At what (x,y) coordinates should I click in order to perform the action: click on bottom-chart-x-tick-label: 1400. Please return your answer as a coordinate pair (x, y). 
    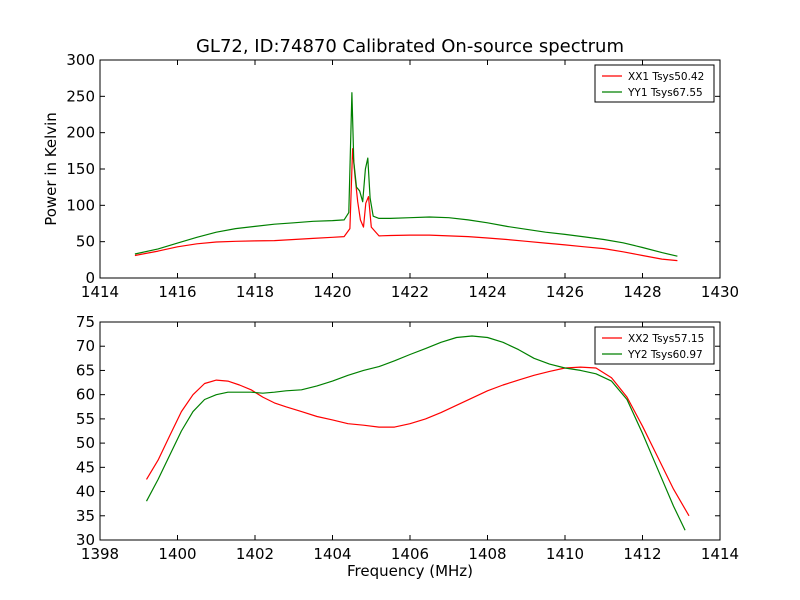
    Looking at the image, I should click on (177, 554).